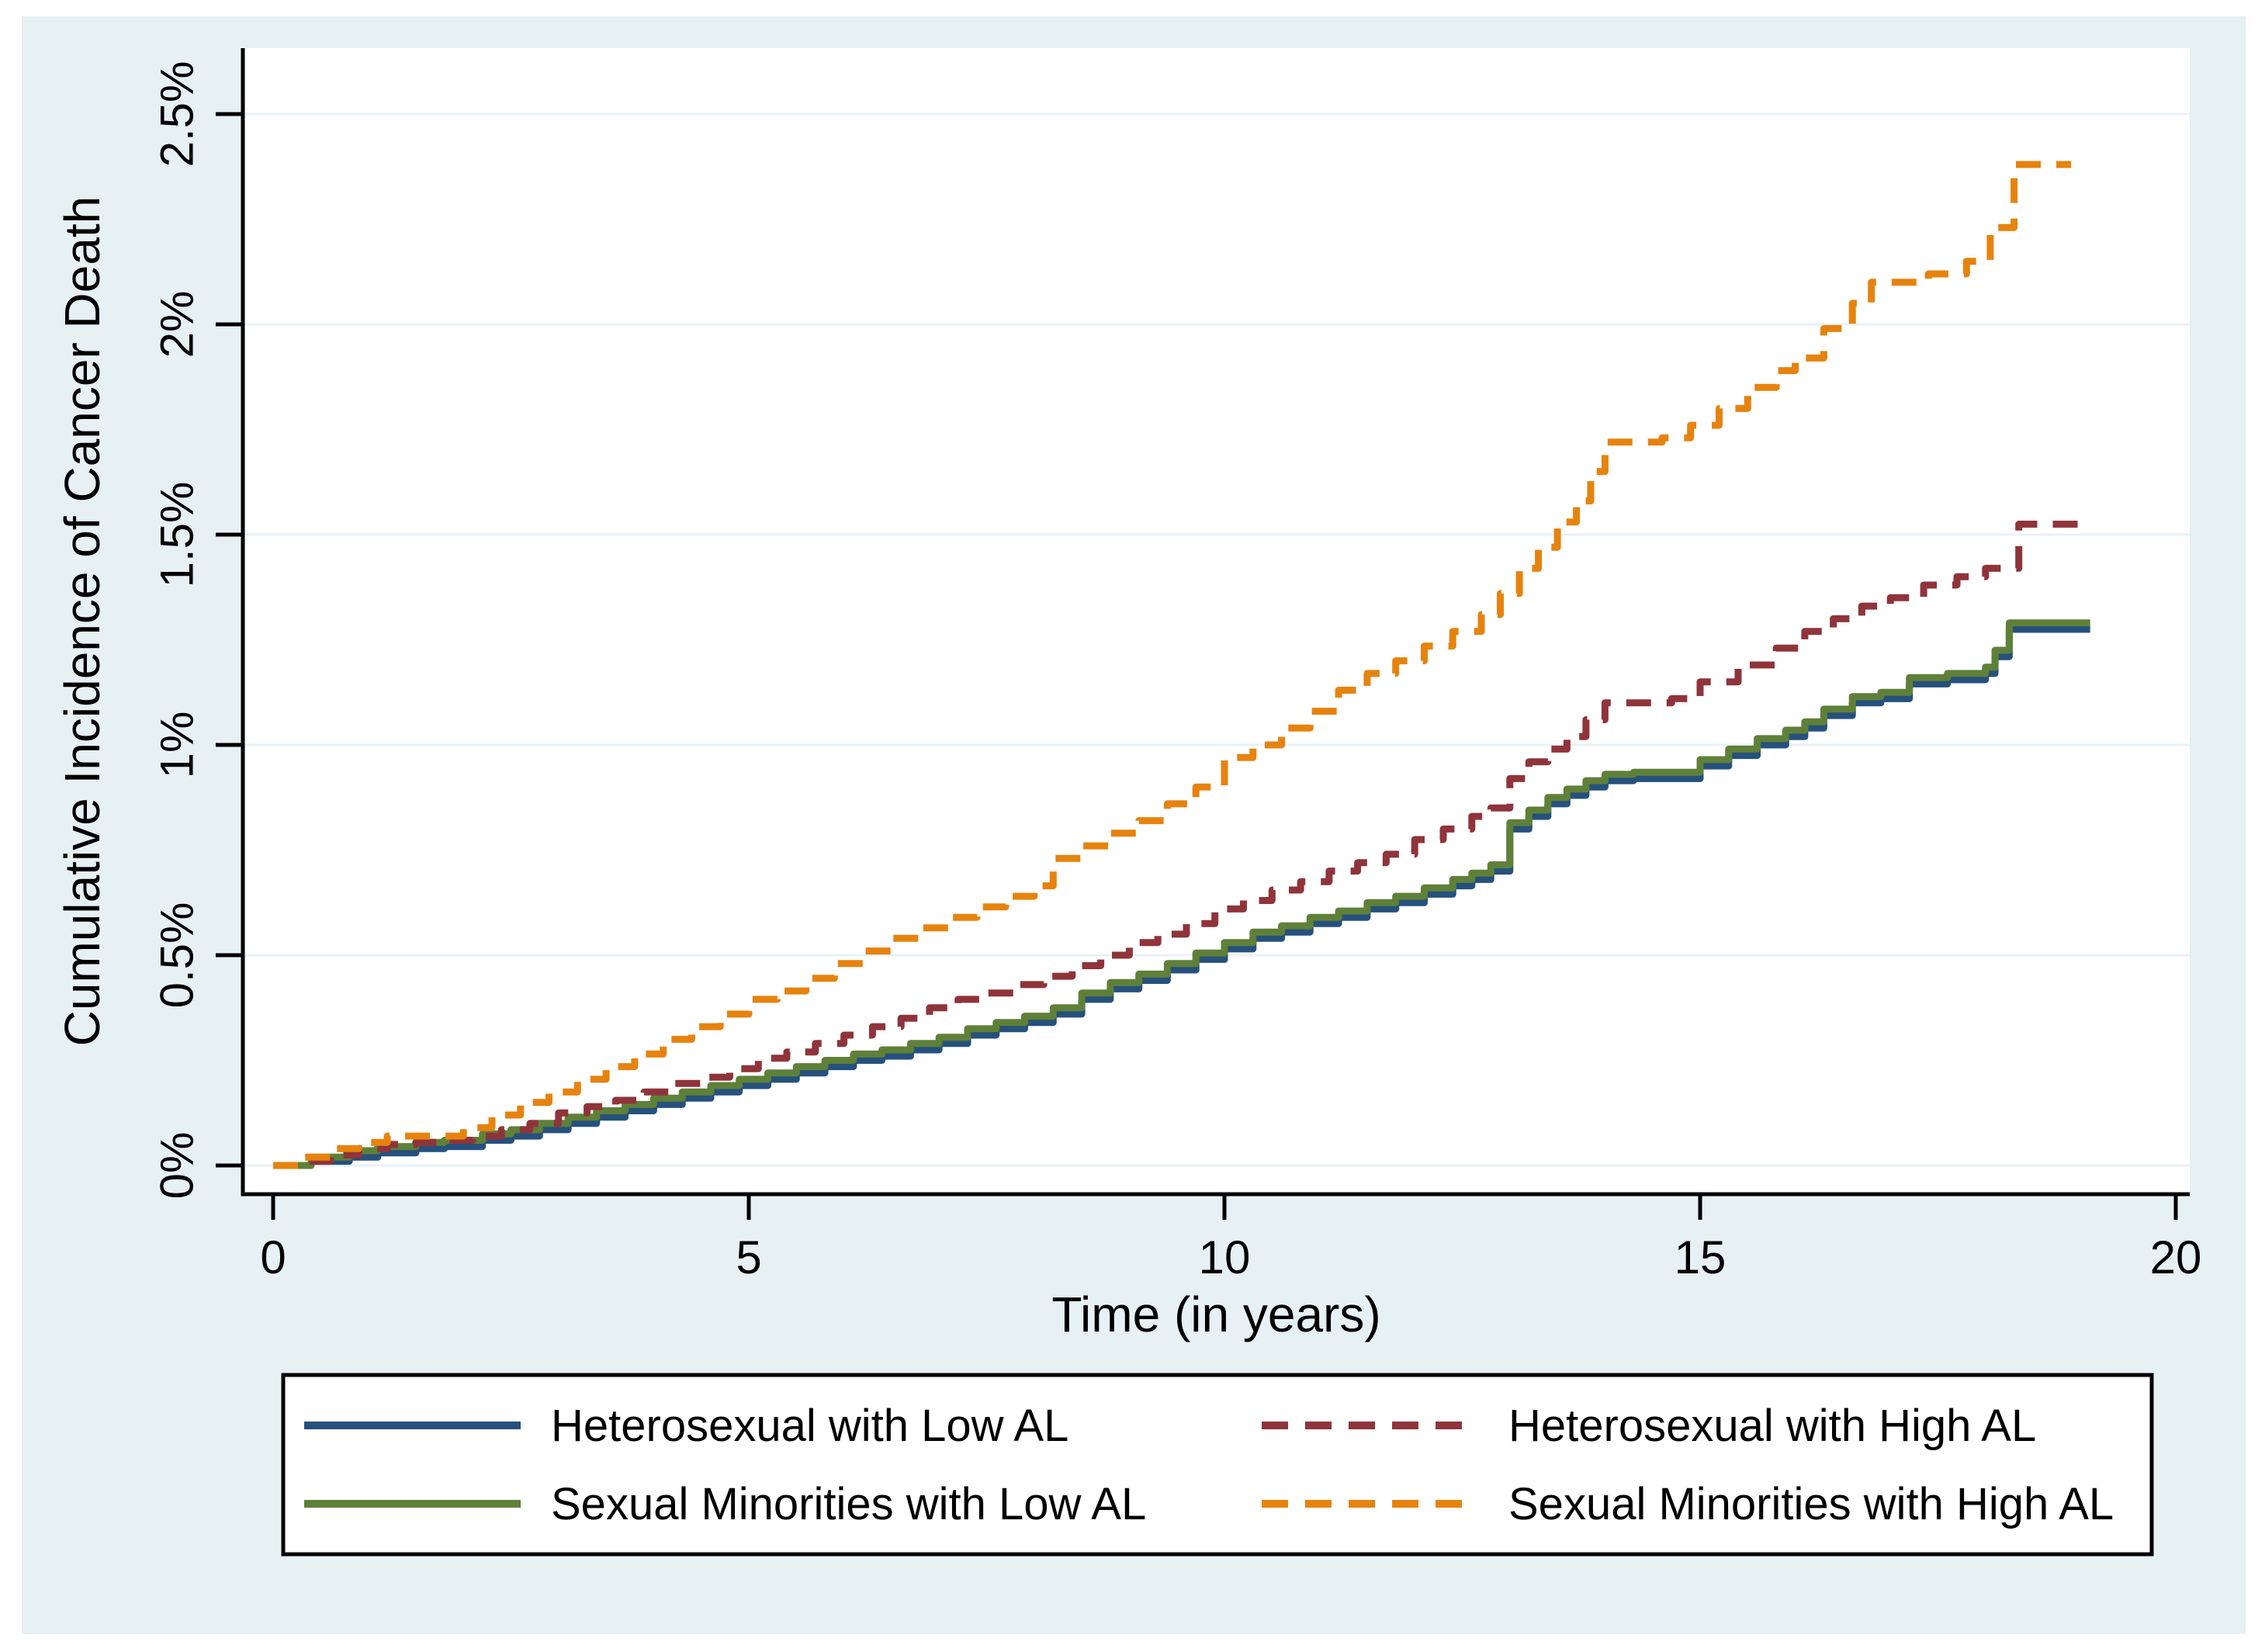  What do you see at coordinates (1700, 1257) in the screenshot?
I see `x-tick-label: 15` at bounding box center [1700, 1257].